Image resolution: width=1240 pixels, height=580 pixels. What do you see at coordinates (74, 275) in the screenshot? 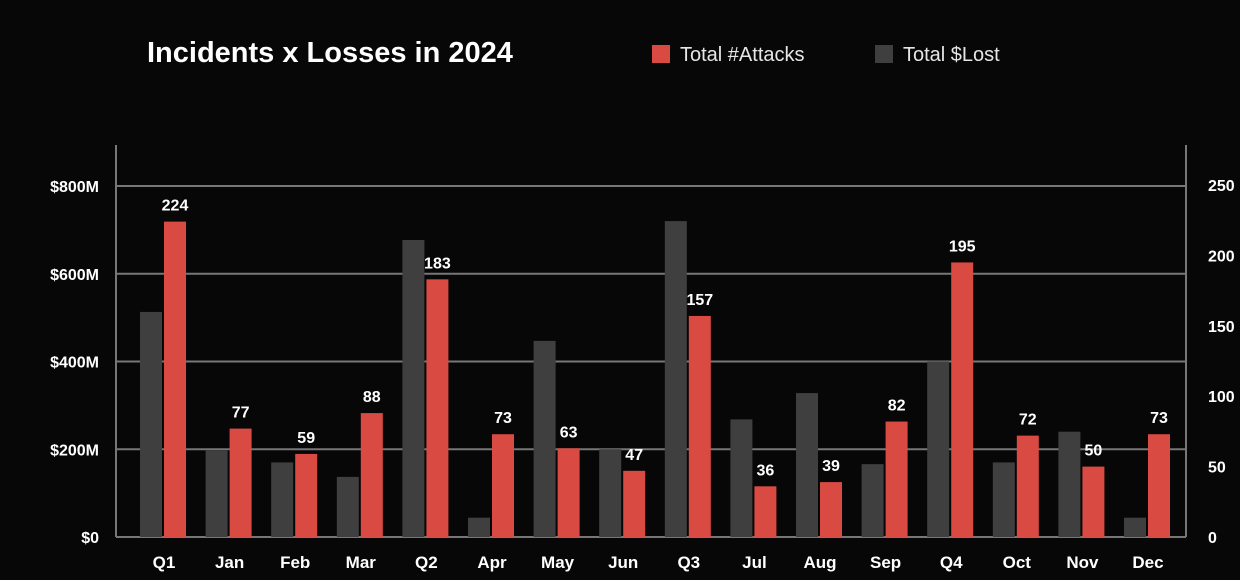
I see `y-left-tick-label: $600M` at bounding box center [74, 275].